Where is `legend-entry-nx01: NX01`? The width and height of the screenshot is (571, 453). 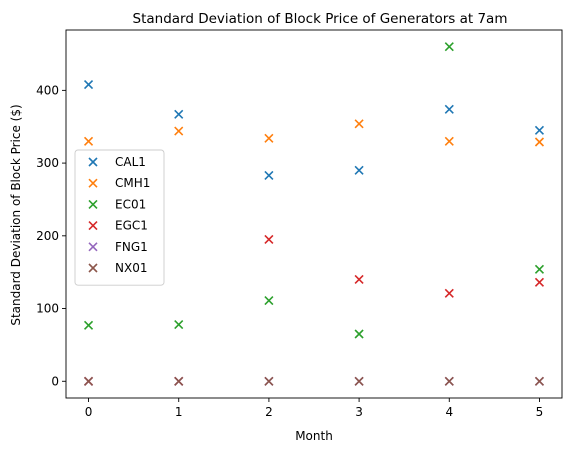
legend-entry-nx01: NX01 is located at coordinates (117, 268).